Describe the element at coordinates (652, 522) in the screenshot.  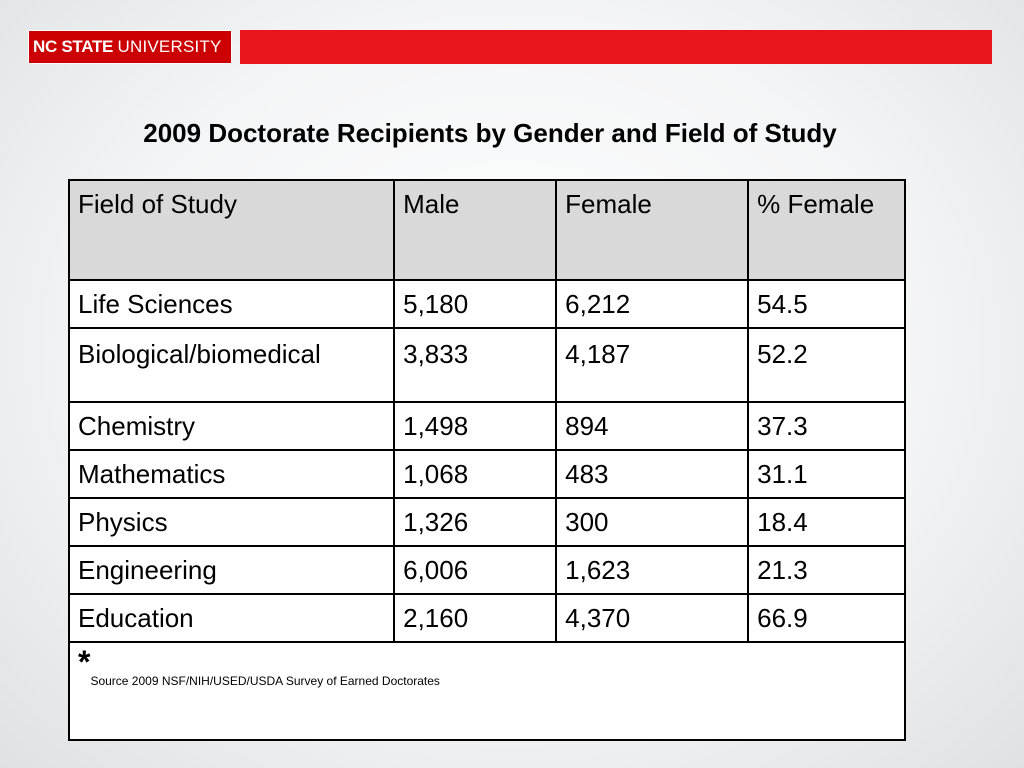
I see `cell-female: 300` at that location.